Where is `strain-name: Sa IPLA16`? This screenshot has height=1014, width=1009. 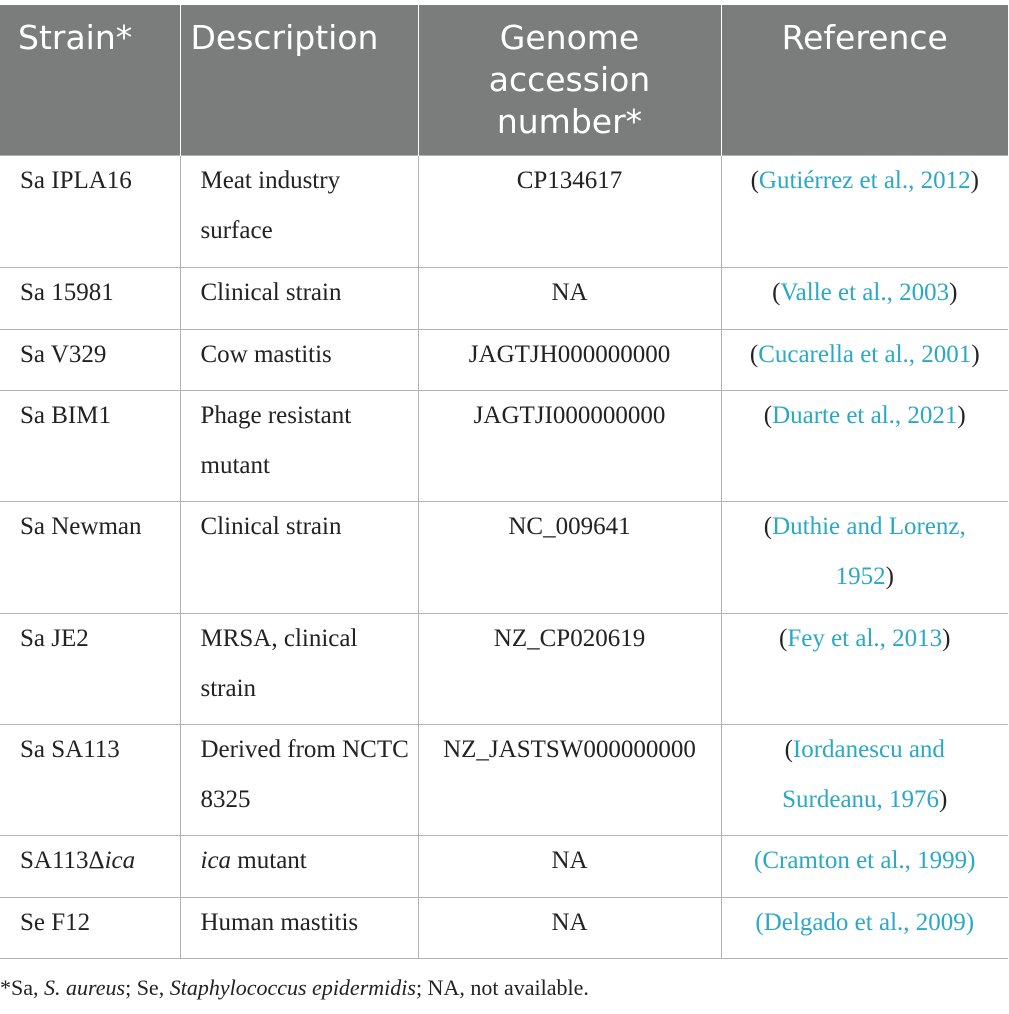 strain-name: Sa IPLA16 is located at coordinates (76, 180).